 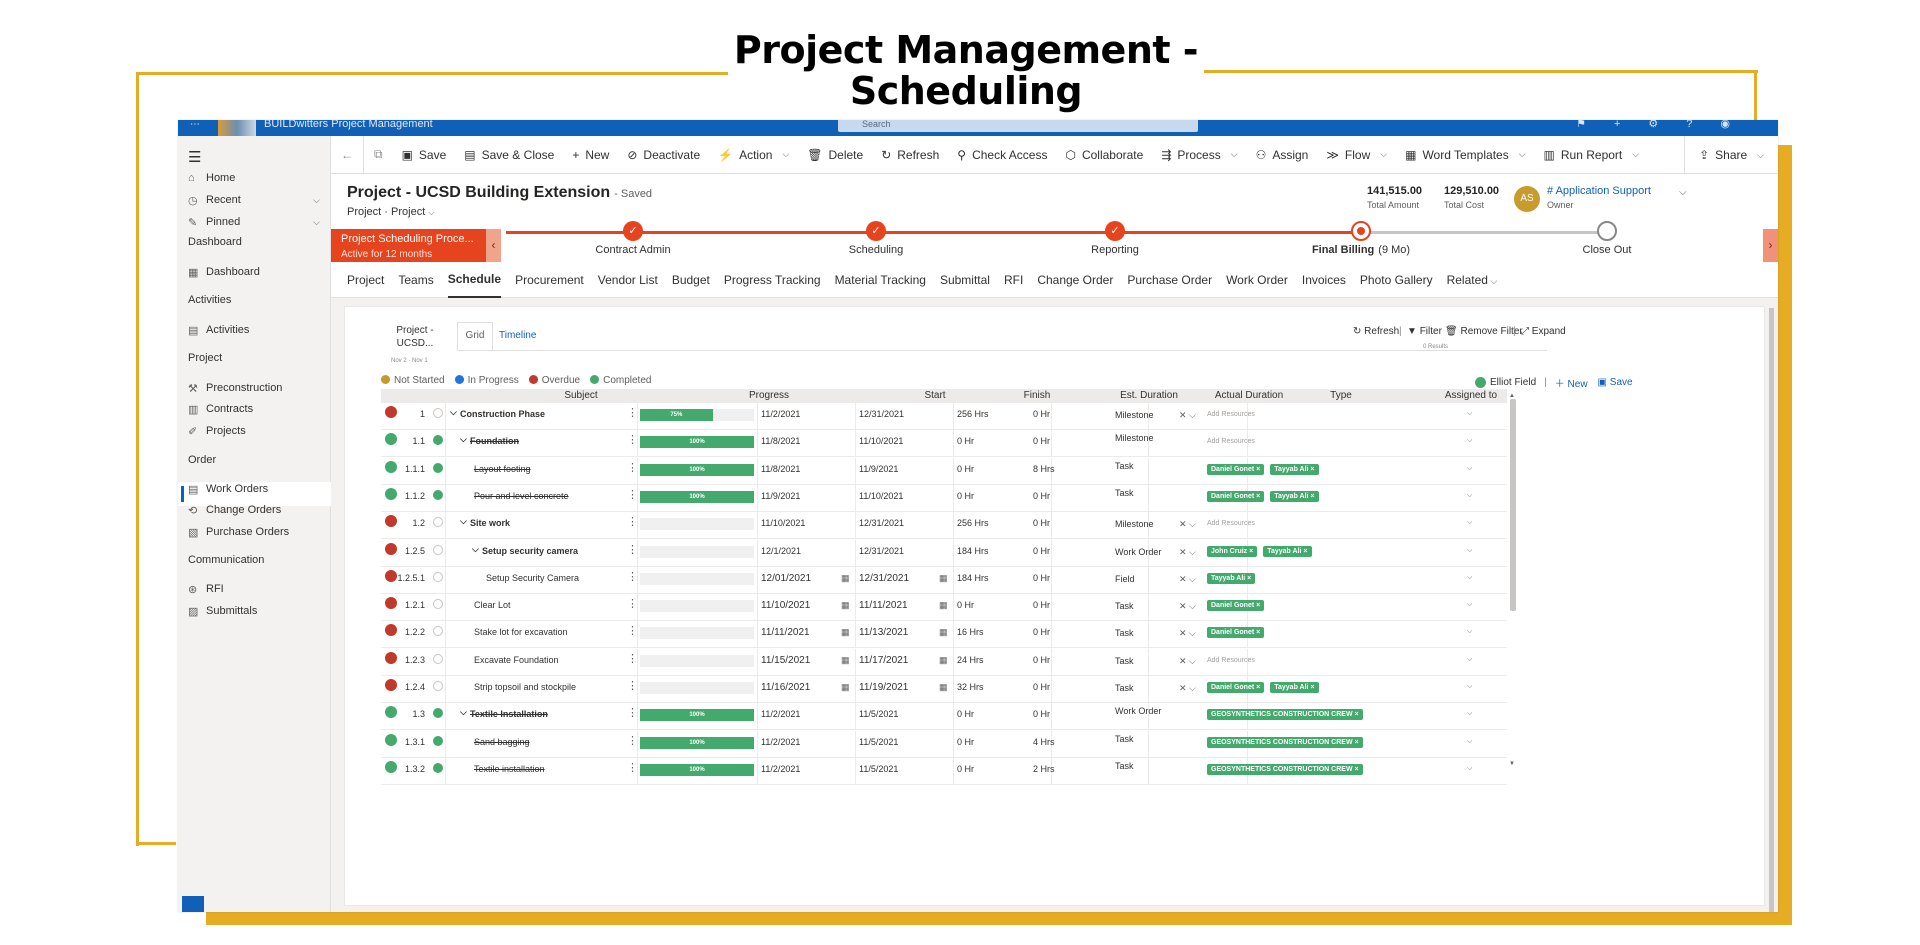 I want to click on scroll-up-icon: ▲, so click(x=1512, y=396).